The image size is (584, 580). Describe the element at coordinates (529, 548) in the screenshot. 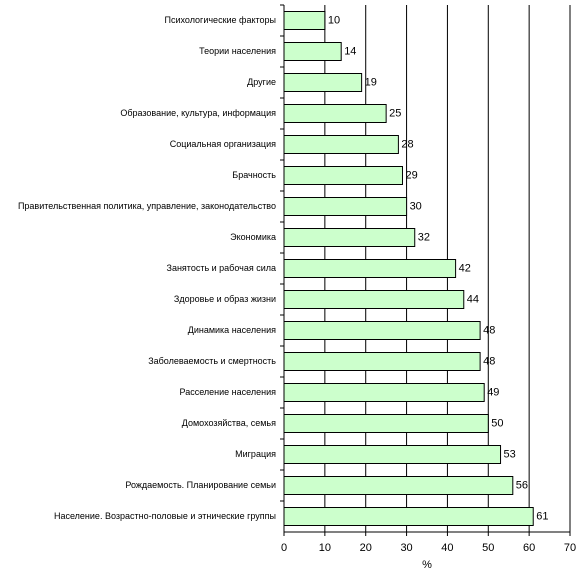

I see `x-tick-label: 60` at that location.